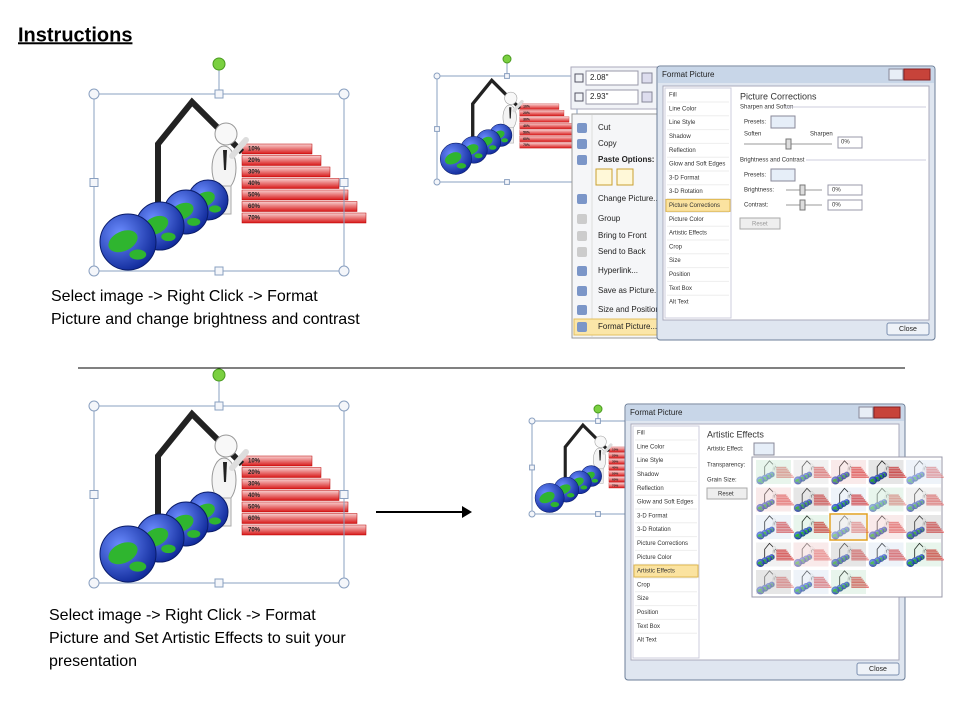 Image resolution: width=960 pixels, height=720 pixels. Describe the element at coordinates (643, 599) in the screenshot. I see `nav-item: Size` at that location.